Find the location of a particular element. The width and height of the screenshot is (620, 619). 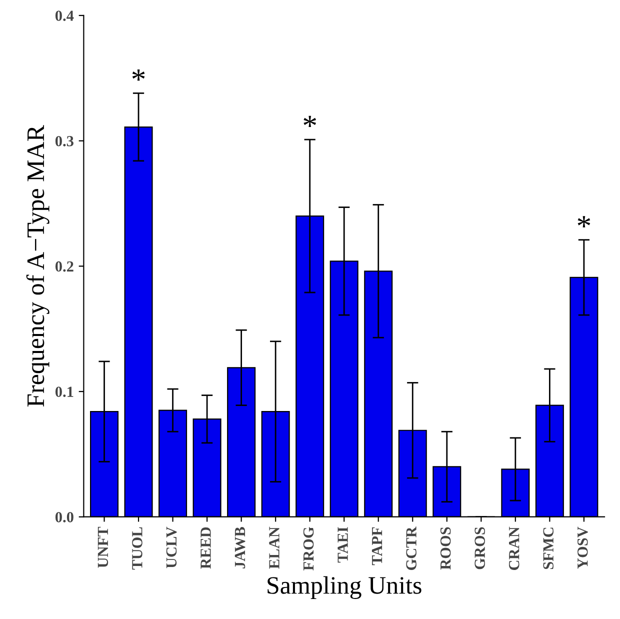

y-tick-label: 0.3 is located at coordinates (64, 141).